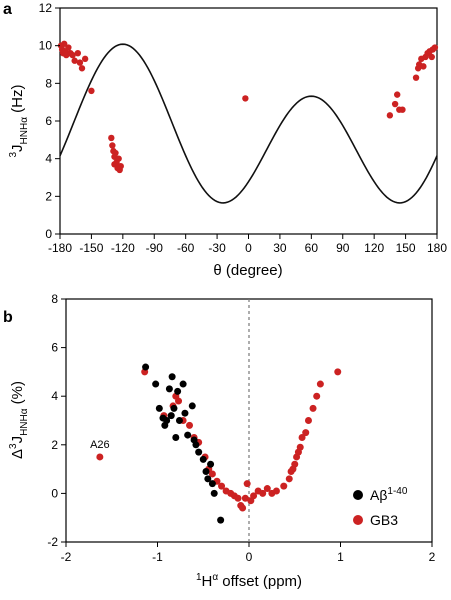 The width and height of the screenshot is (451, 600). Describe the element at coordinates (100, 445) in the screenshot. I see `panel-b-annotation-a26: A26` at that location.